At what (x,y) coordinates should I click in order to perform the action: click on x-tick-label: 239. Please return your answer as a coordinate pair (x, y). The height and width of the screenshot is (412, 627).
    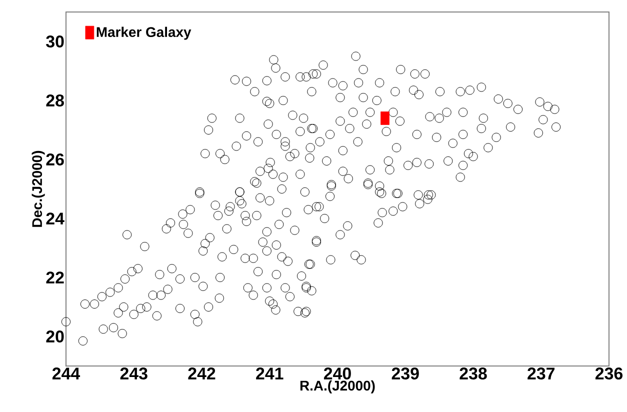
    Looking at the image, I should click on (405, 374).